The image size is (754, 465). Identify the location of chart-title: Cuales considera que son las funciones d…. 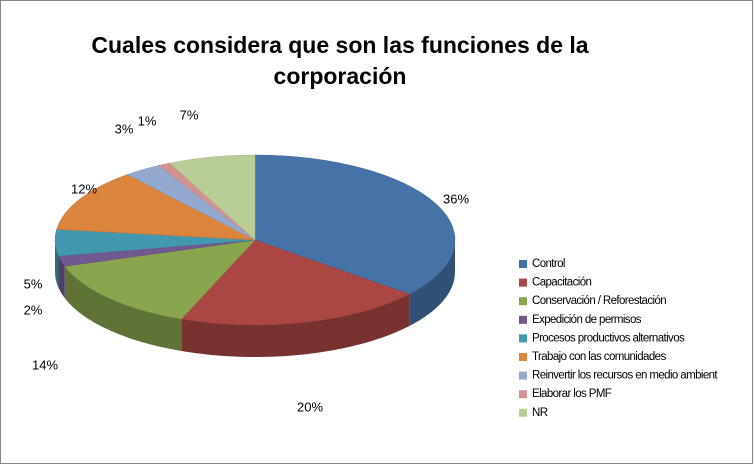
(340, 60).